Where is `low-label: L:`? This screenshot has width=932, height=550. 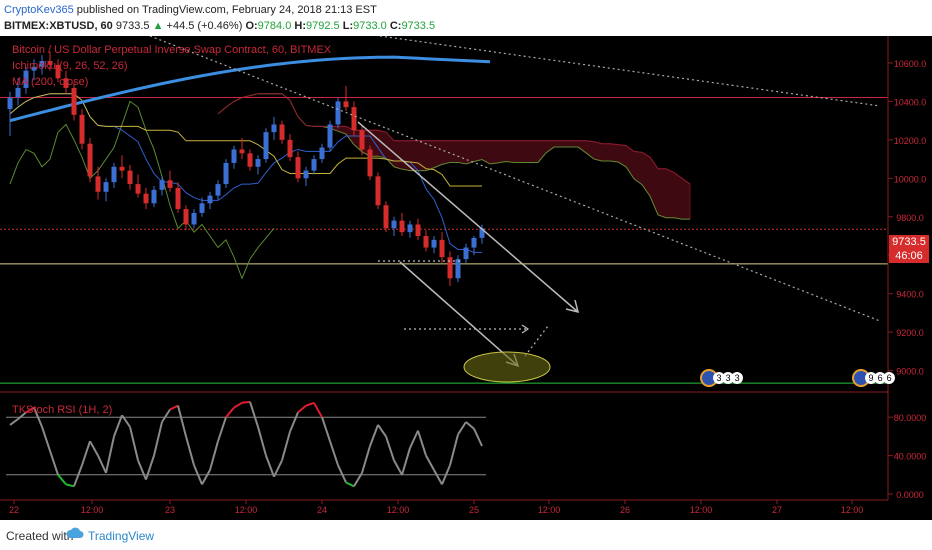 low-label: L: is located at coordinates (348, 26).